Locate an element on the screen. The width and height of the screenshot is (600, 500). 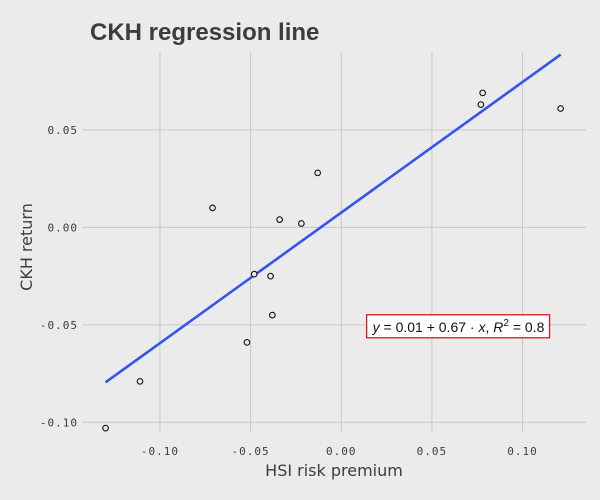
equation-r: R is located at coordinates (498, 327).